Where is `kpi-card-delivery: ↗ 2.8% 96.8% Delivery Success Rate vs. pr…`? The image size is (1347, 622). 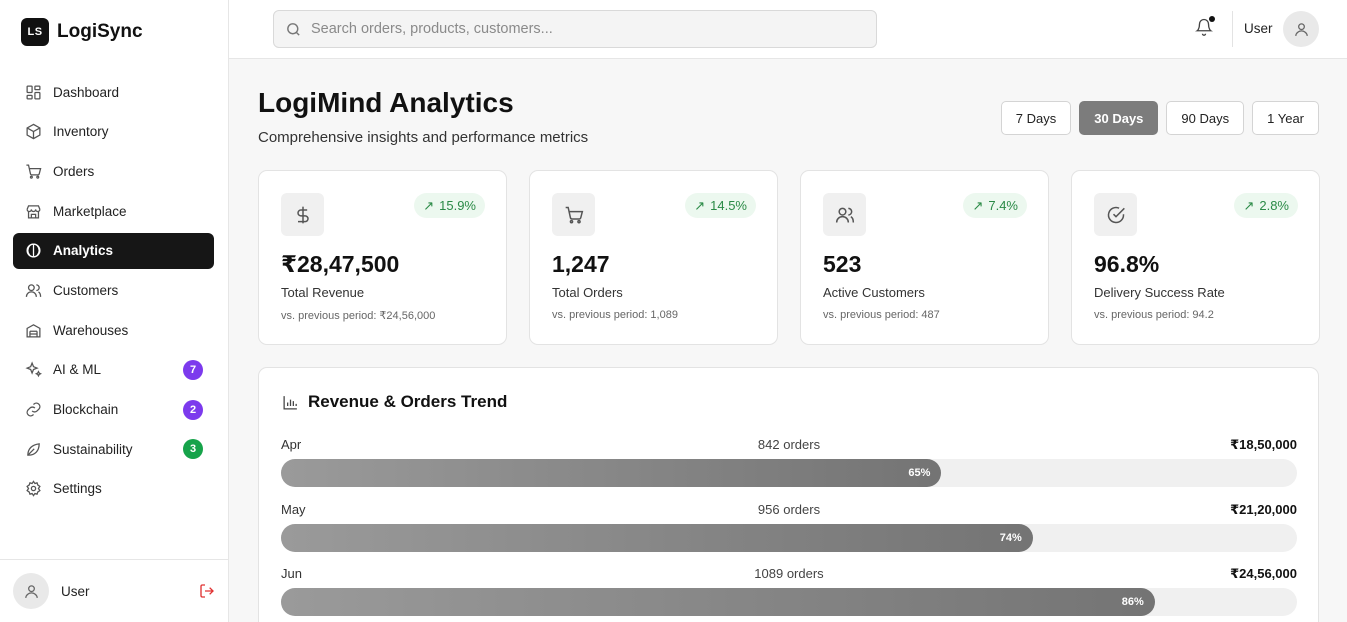
kpi-card-delivery: ↗ 2.8% 96.8% Delivery Success Rate vs. pr… is located at coordinates (1195, 257).